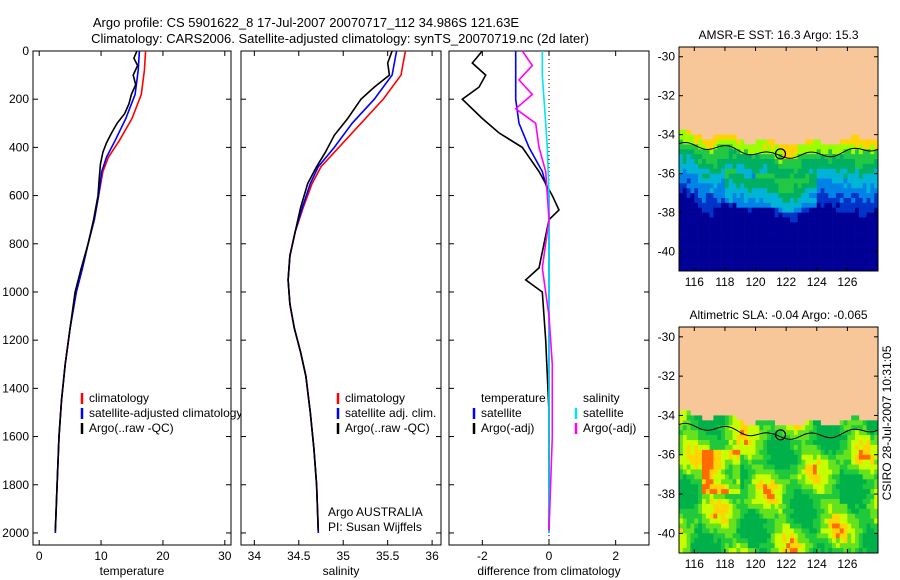 This screenshot has height=580, width=900. What do you see at coordinates (507, 428) in the screenshot?
I see `legend-entry: Argo(-adj)` at bounding box center [507, 428].